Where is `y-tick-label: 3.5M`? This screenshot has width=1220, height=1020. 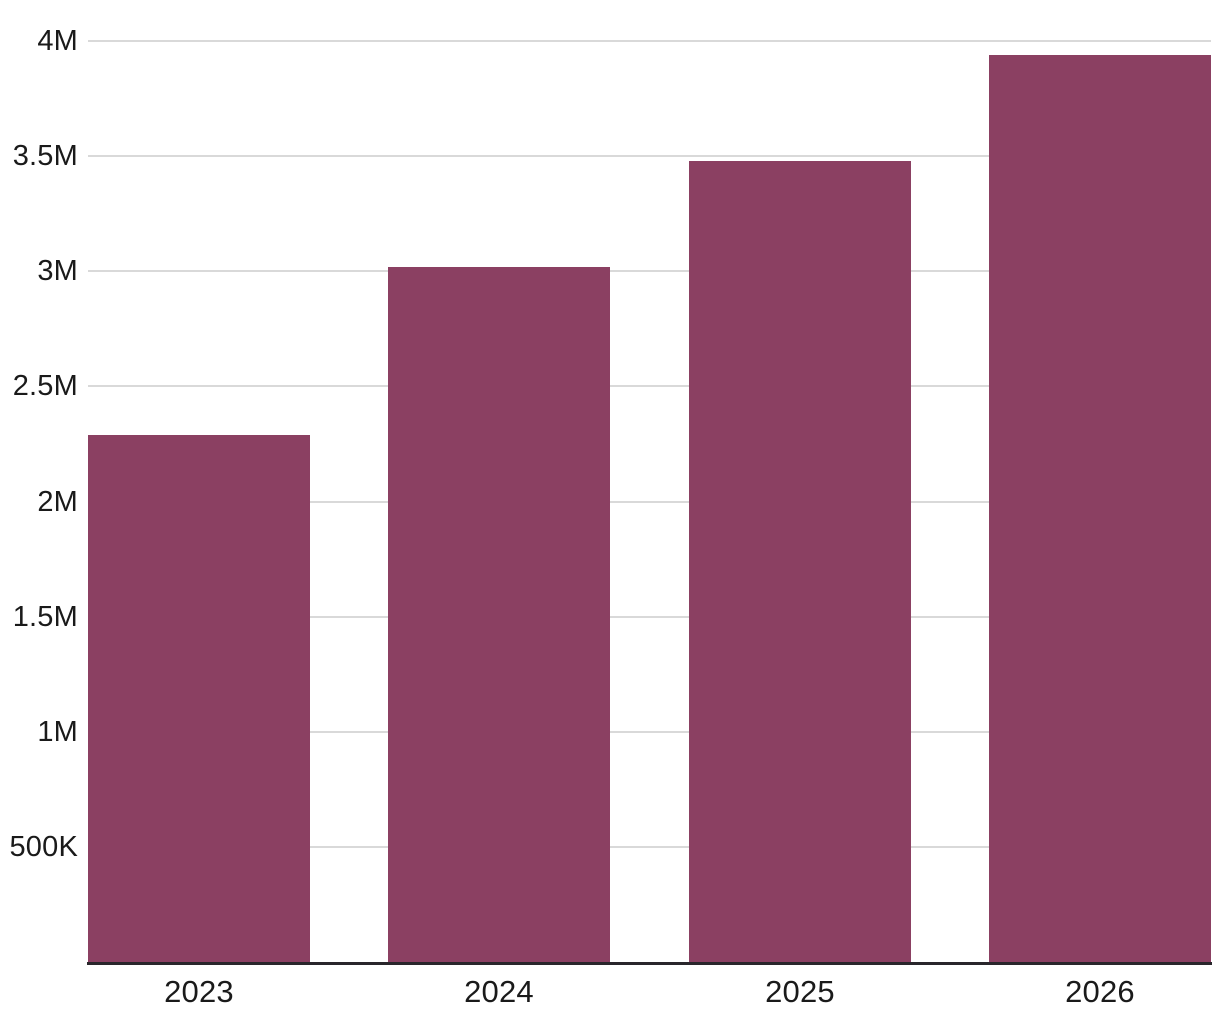 y-tick-label: 3.5M is located at coordinates (45, 156).